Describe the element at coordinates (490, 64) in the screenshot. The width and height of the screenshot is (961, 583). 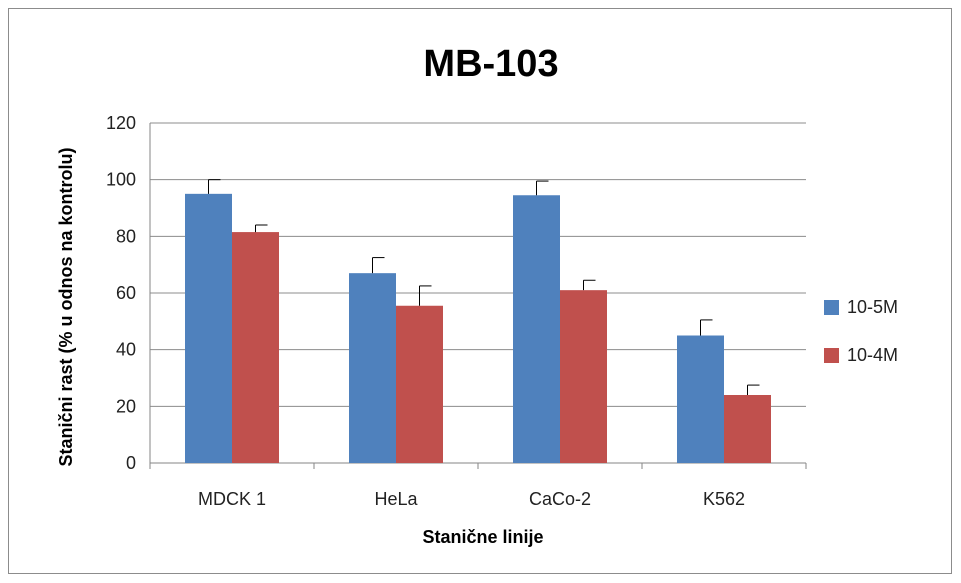
I see `chart-title: MB-103` at that location.